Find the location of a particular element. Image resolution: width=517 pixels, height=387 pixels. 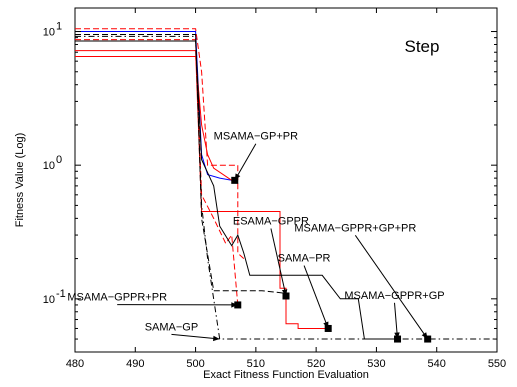

x-tick-label: 530 is located at coordinates (376, 364).